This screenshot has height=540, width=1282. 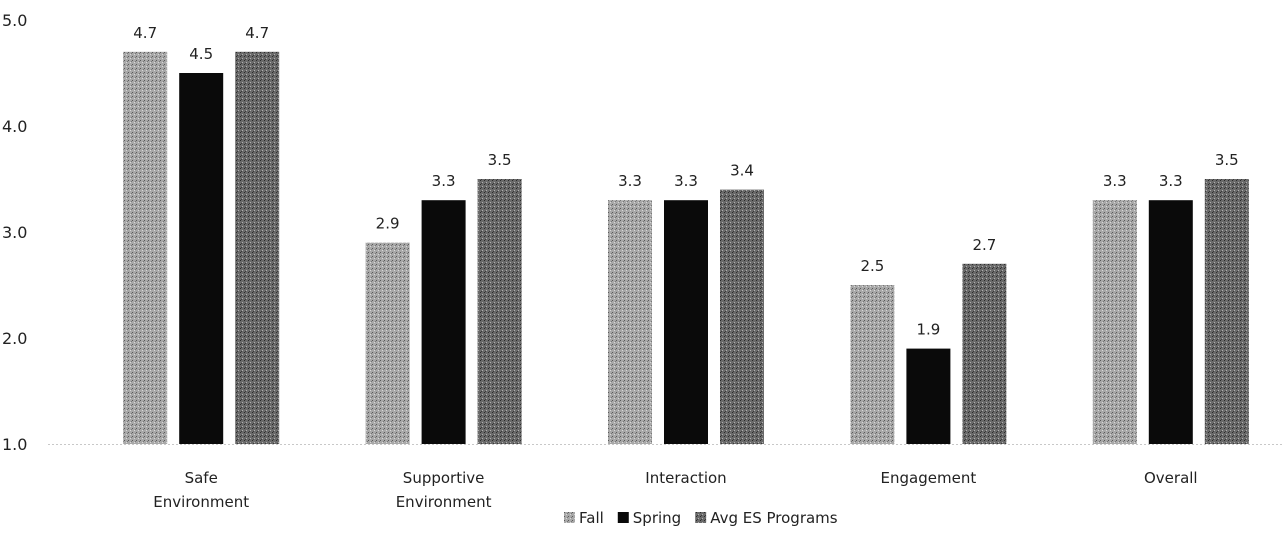 I want to click on legend-swatch-fall, so click(x=569, y=517).